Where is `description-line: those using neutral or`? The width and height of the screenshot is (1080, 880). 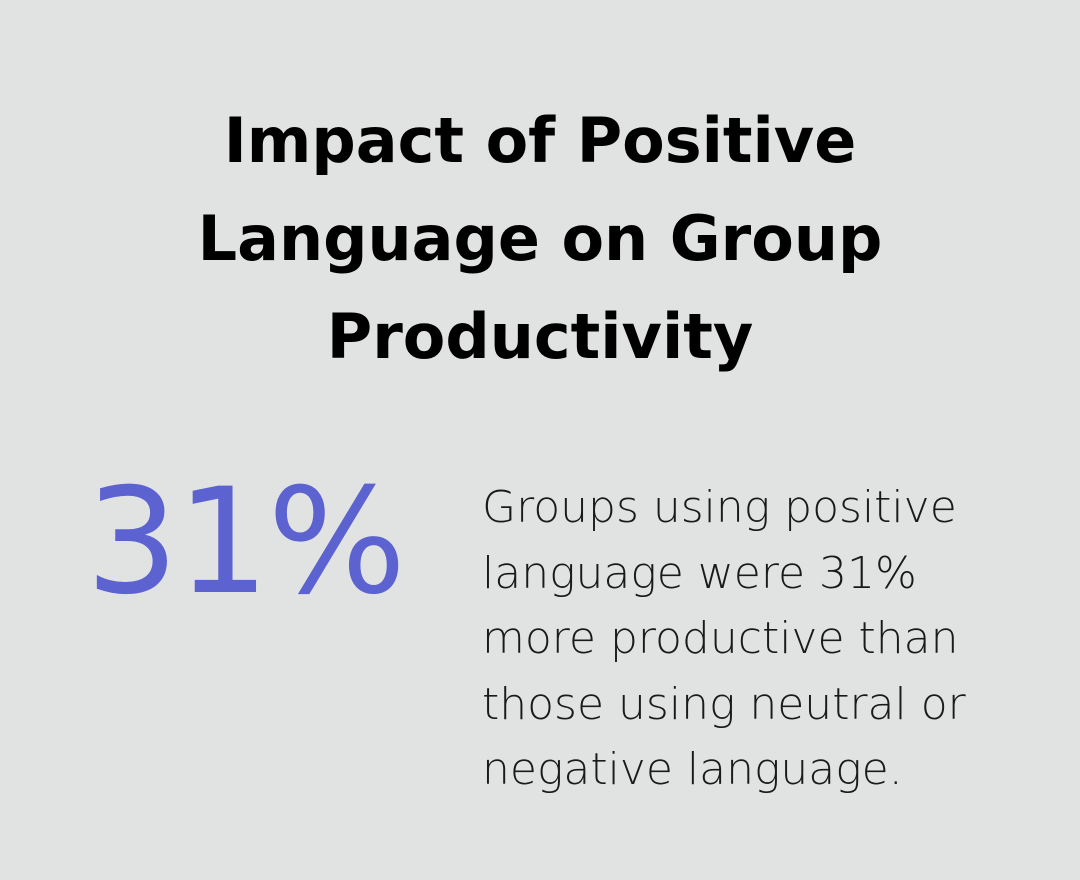
description-line: those using neutral or is located at coordinates (724, 704).